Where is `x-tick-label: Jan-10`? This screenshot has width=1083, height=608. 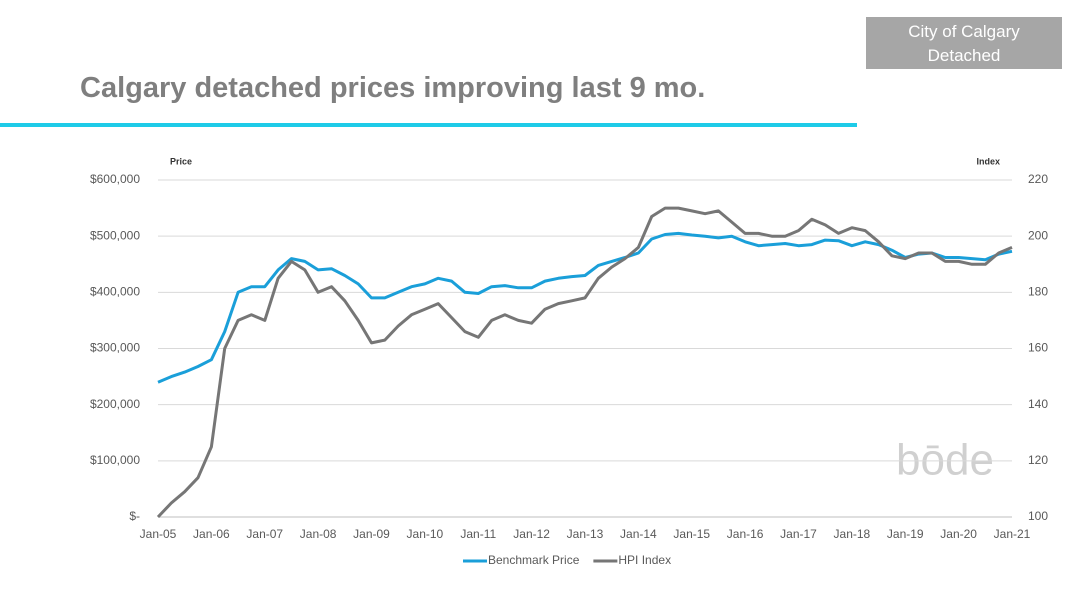 x-tick-label: Jan-10 is located at coordinates (425, 534).